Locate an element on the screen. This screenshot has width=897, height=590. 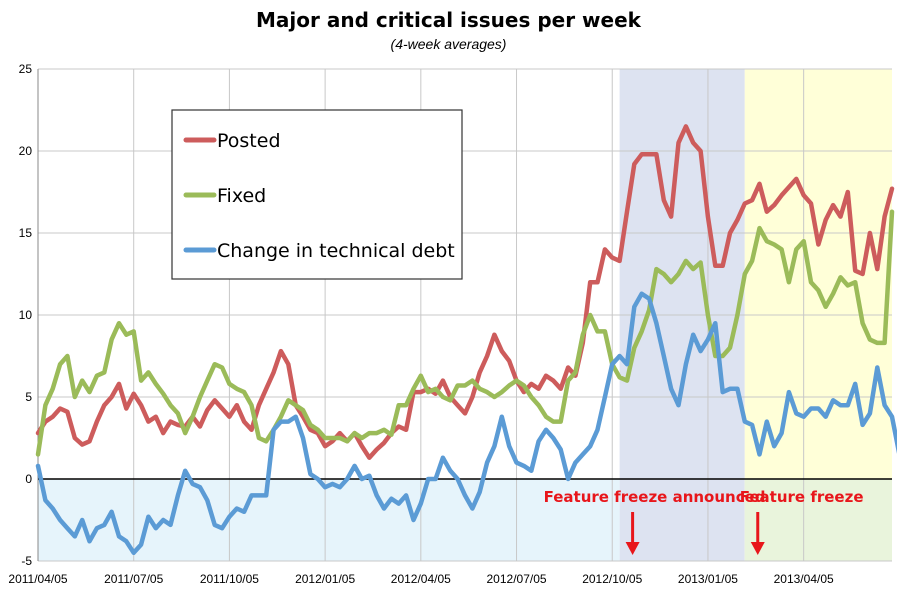
legend-label: Posted is located at coordinates (249, 141).